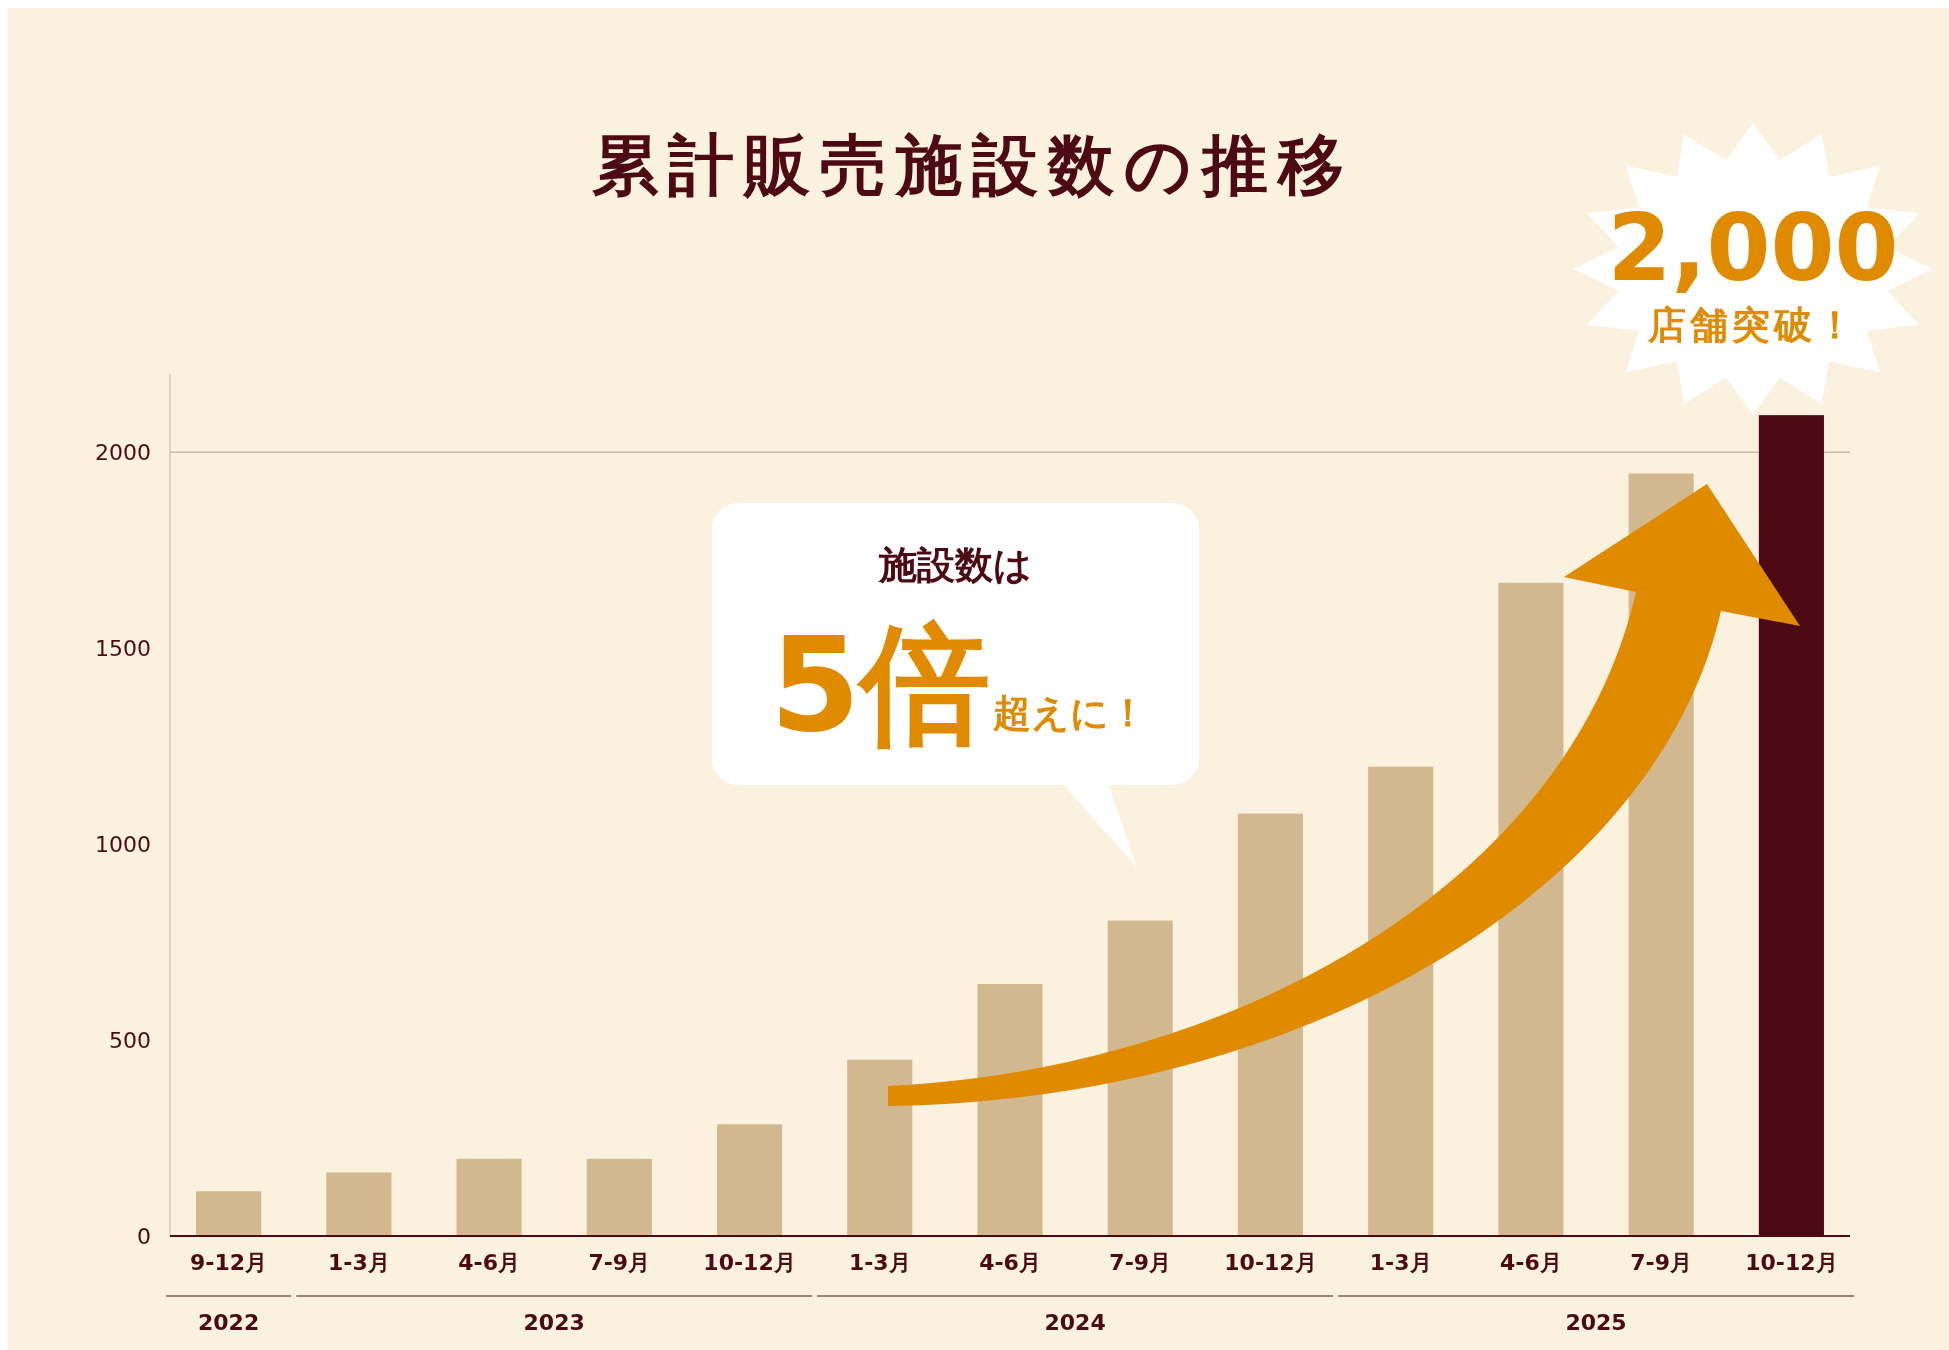 This screenshot has width=1949, height=1350. I want to click on annotation: 超えに！, so click(1069, 713).